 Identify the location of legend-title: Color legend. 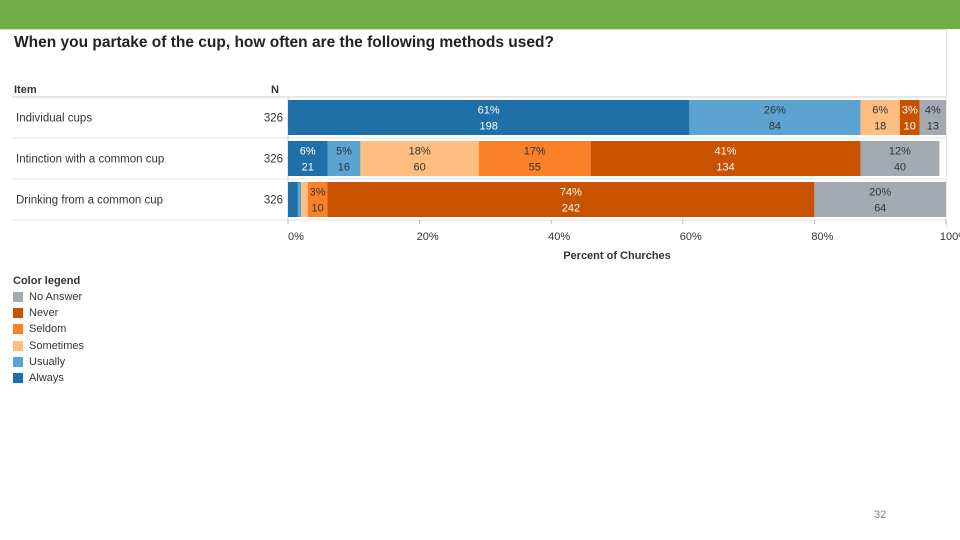
(47, 281).